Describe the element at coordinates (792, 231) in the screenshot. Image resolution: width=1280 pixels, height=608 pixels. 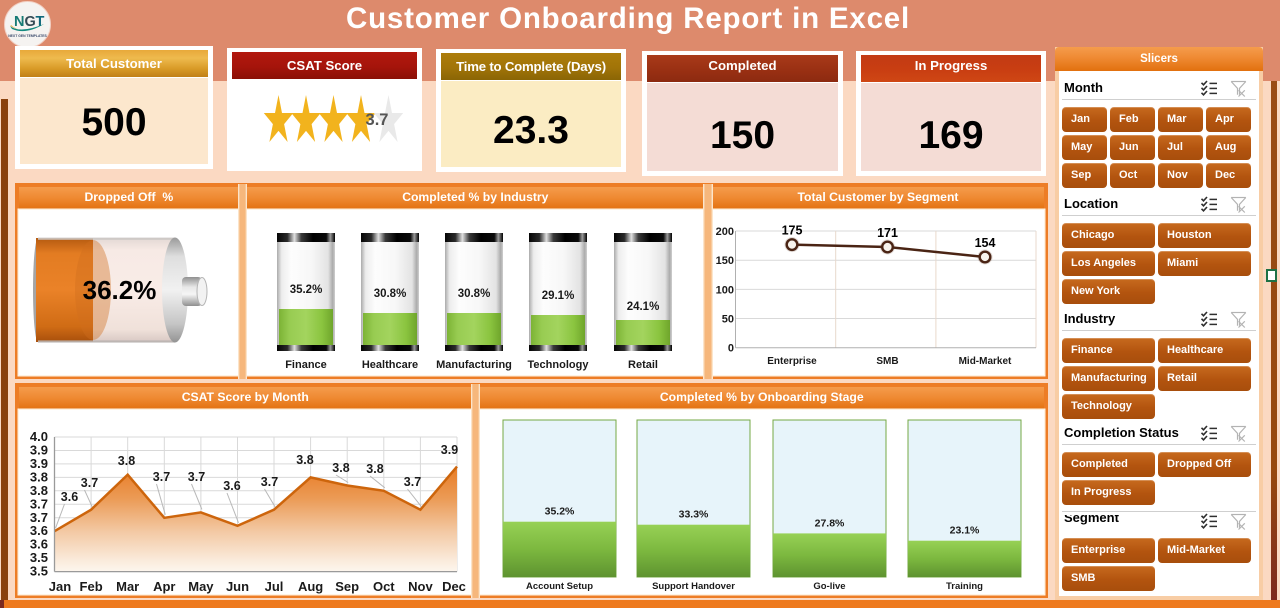
I see `svg-text: 175` at that location.